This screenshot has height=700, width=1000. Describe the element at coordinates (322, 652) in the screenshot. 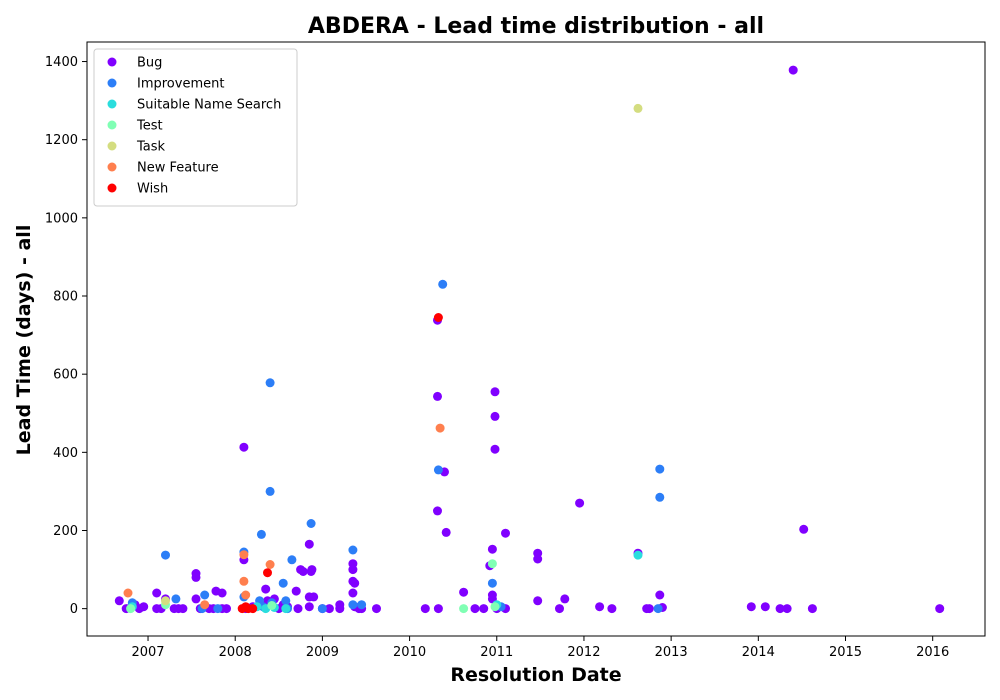

I see `x-tick-label: 2009` at that location.